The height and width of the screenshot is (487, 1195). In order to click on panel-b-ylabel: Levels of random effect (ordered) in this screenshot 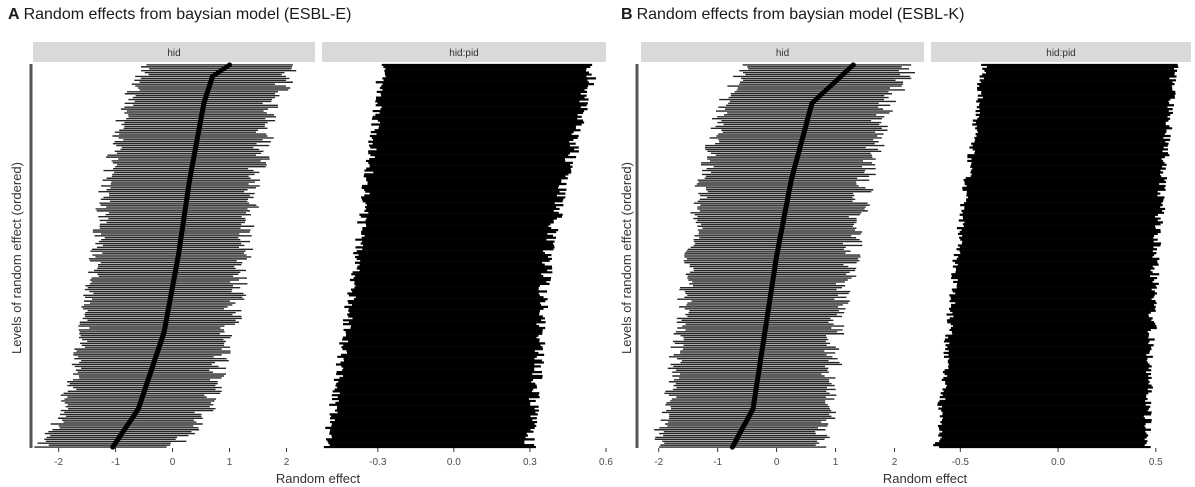, I will do `click(626, 258)`.